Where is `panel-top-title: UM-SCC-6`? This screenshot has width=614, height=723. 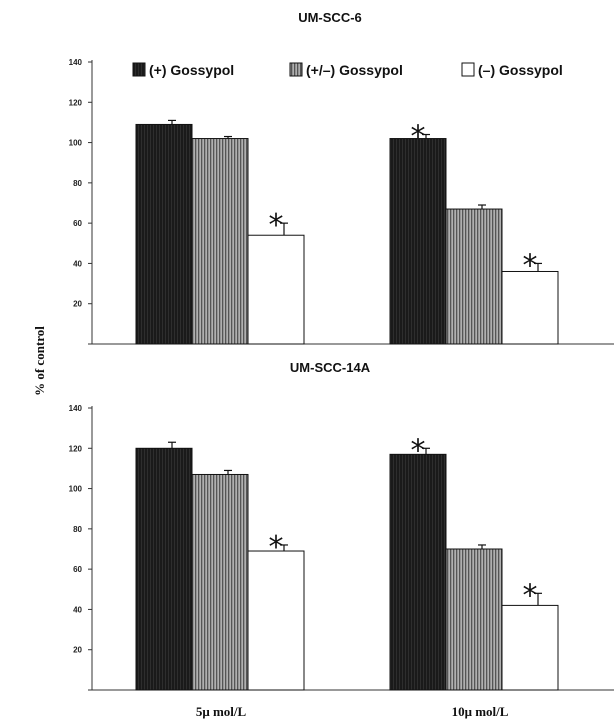 panel-top-title: UM-SCC-6 is located at coordinates (330, 17).